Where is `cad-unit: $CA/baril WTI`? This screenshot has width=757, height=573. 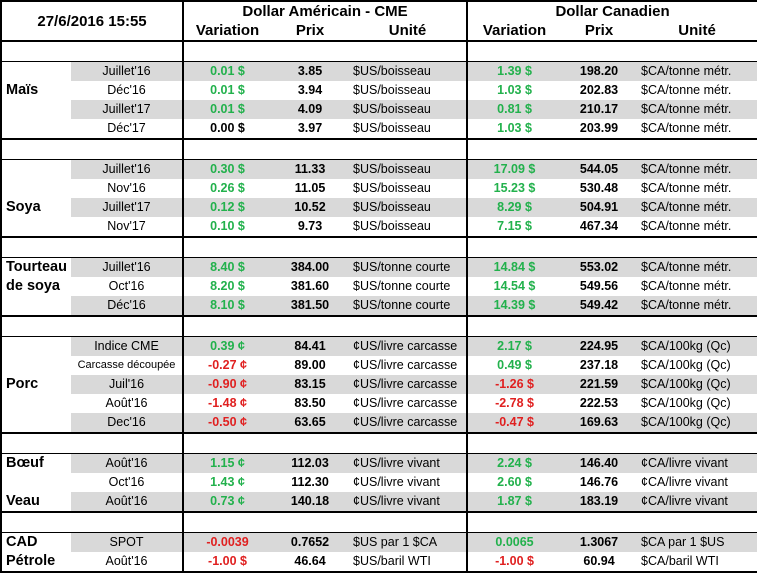 cad-unit: $CA/baril WTI is located at coordinates (697, 562).